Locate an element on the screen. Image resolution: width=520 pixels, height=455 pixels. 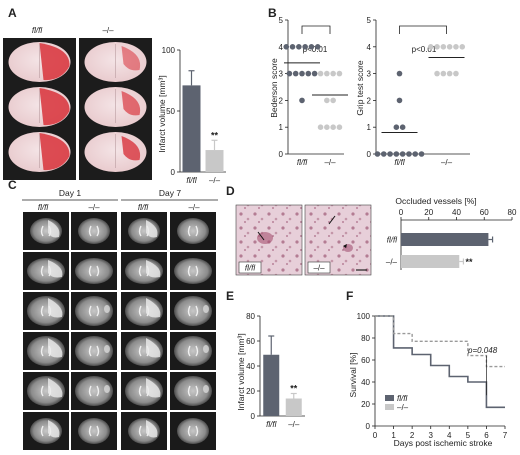
label-ko-C1: –/– is located at coordinates (94, 207).